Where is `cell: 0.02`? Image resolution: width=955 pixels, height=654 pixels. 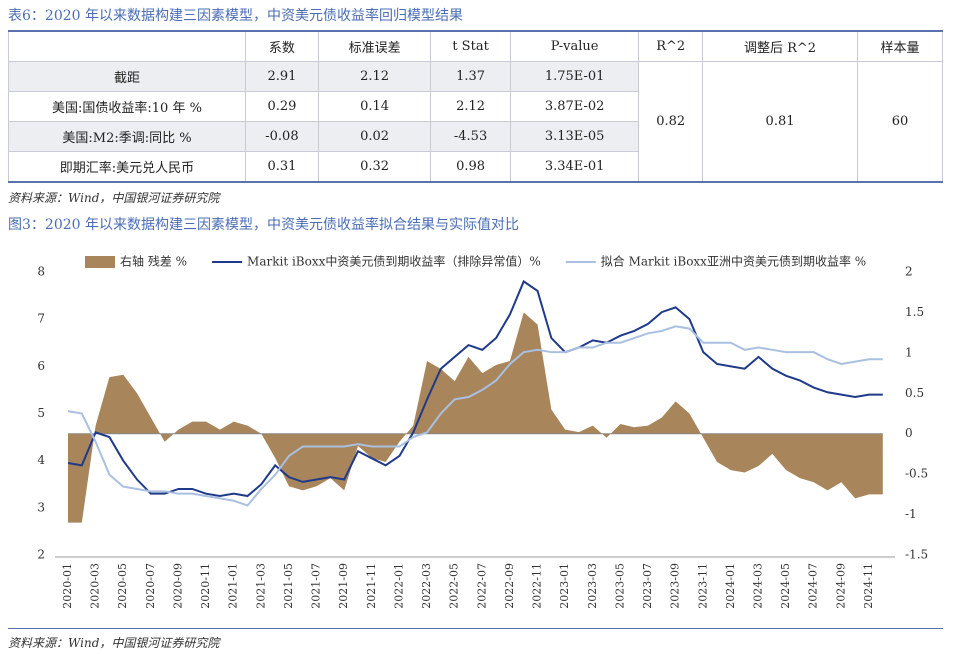 cell: 0.02 is located at coordinates (374, 136).